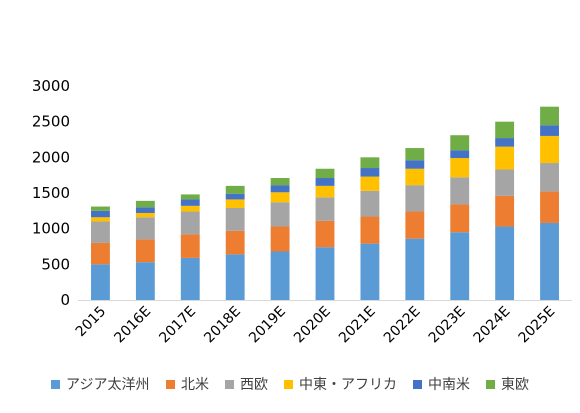 The width and height of the screenshot is (580, 413). I want to click on bar-stack-2025E, so click(549, 203).